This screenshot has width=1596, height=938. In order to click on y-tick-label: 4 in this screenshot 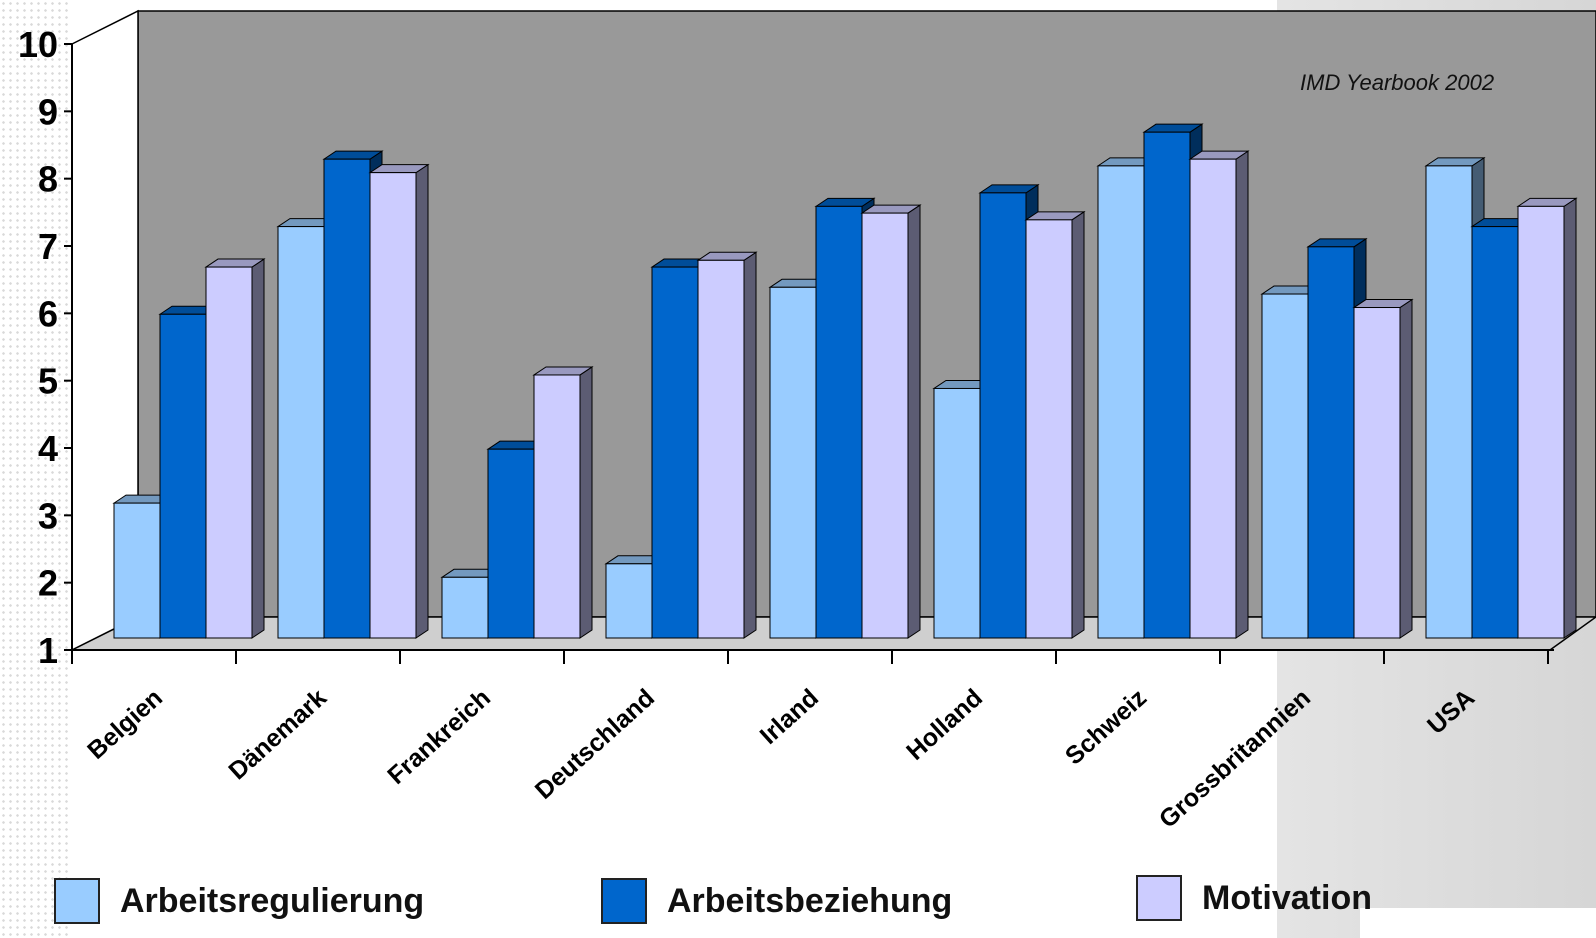, I will do `click(48, 448)`.